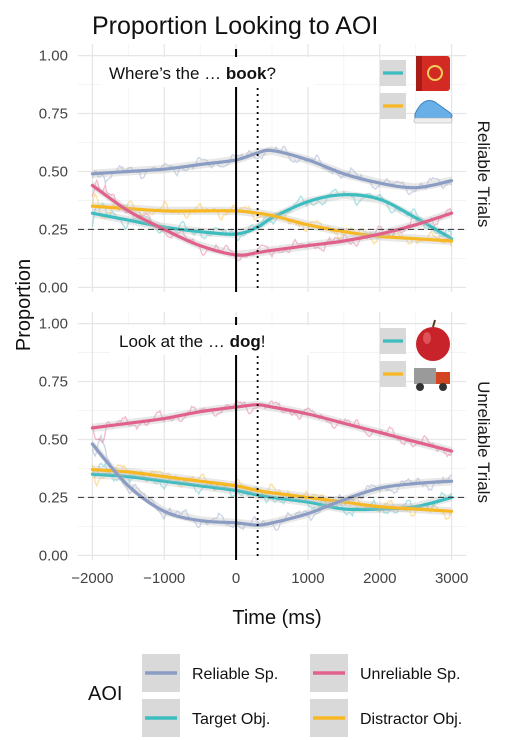  I want to click on legend-label: Unreliable Sp., so click(410, 674).